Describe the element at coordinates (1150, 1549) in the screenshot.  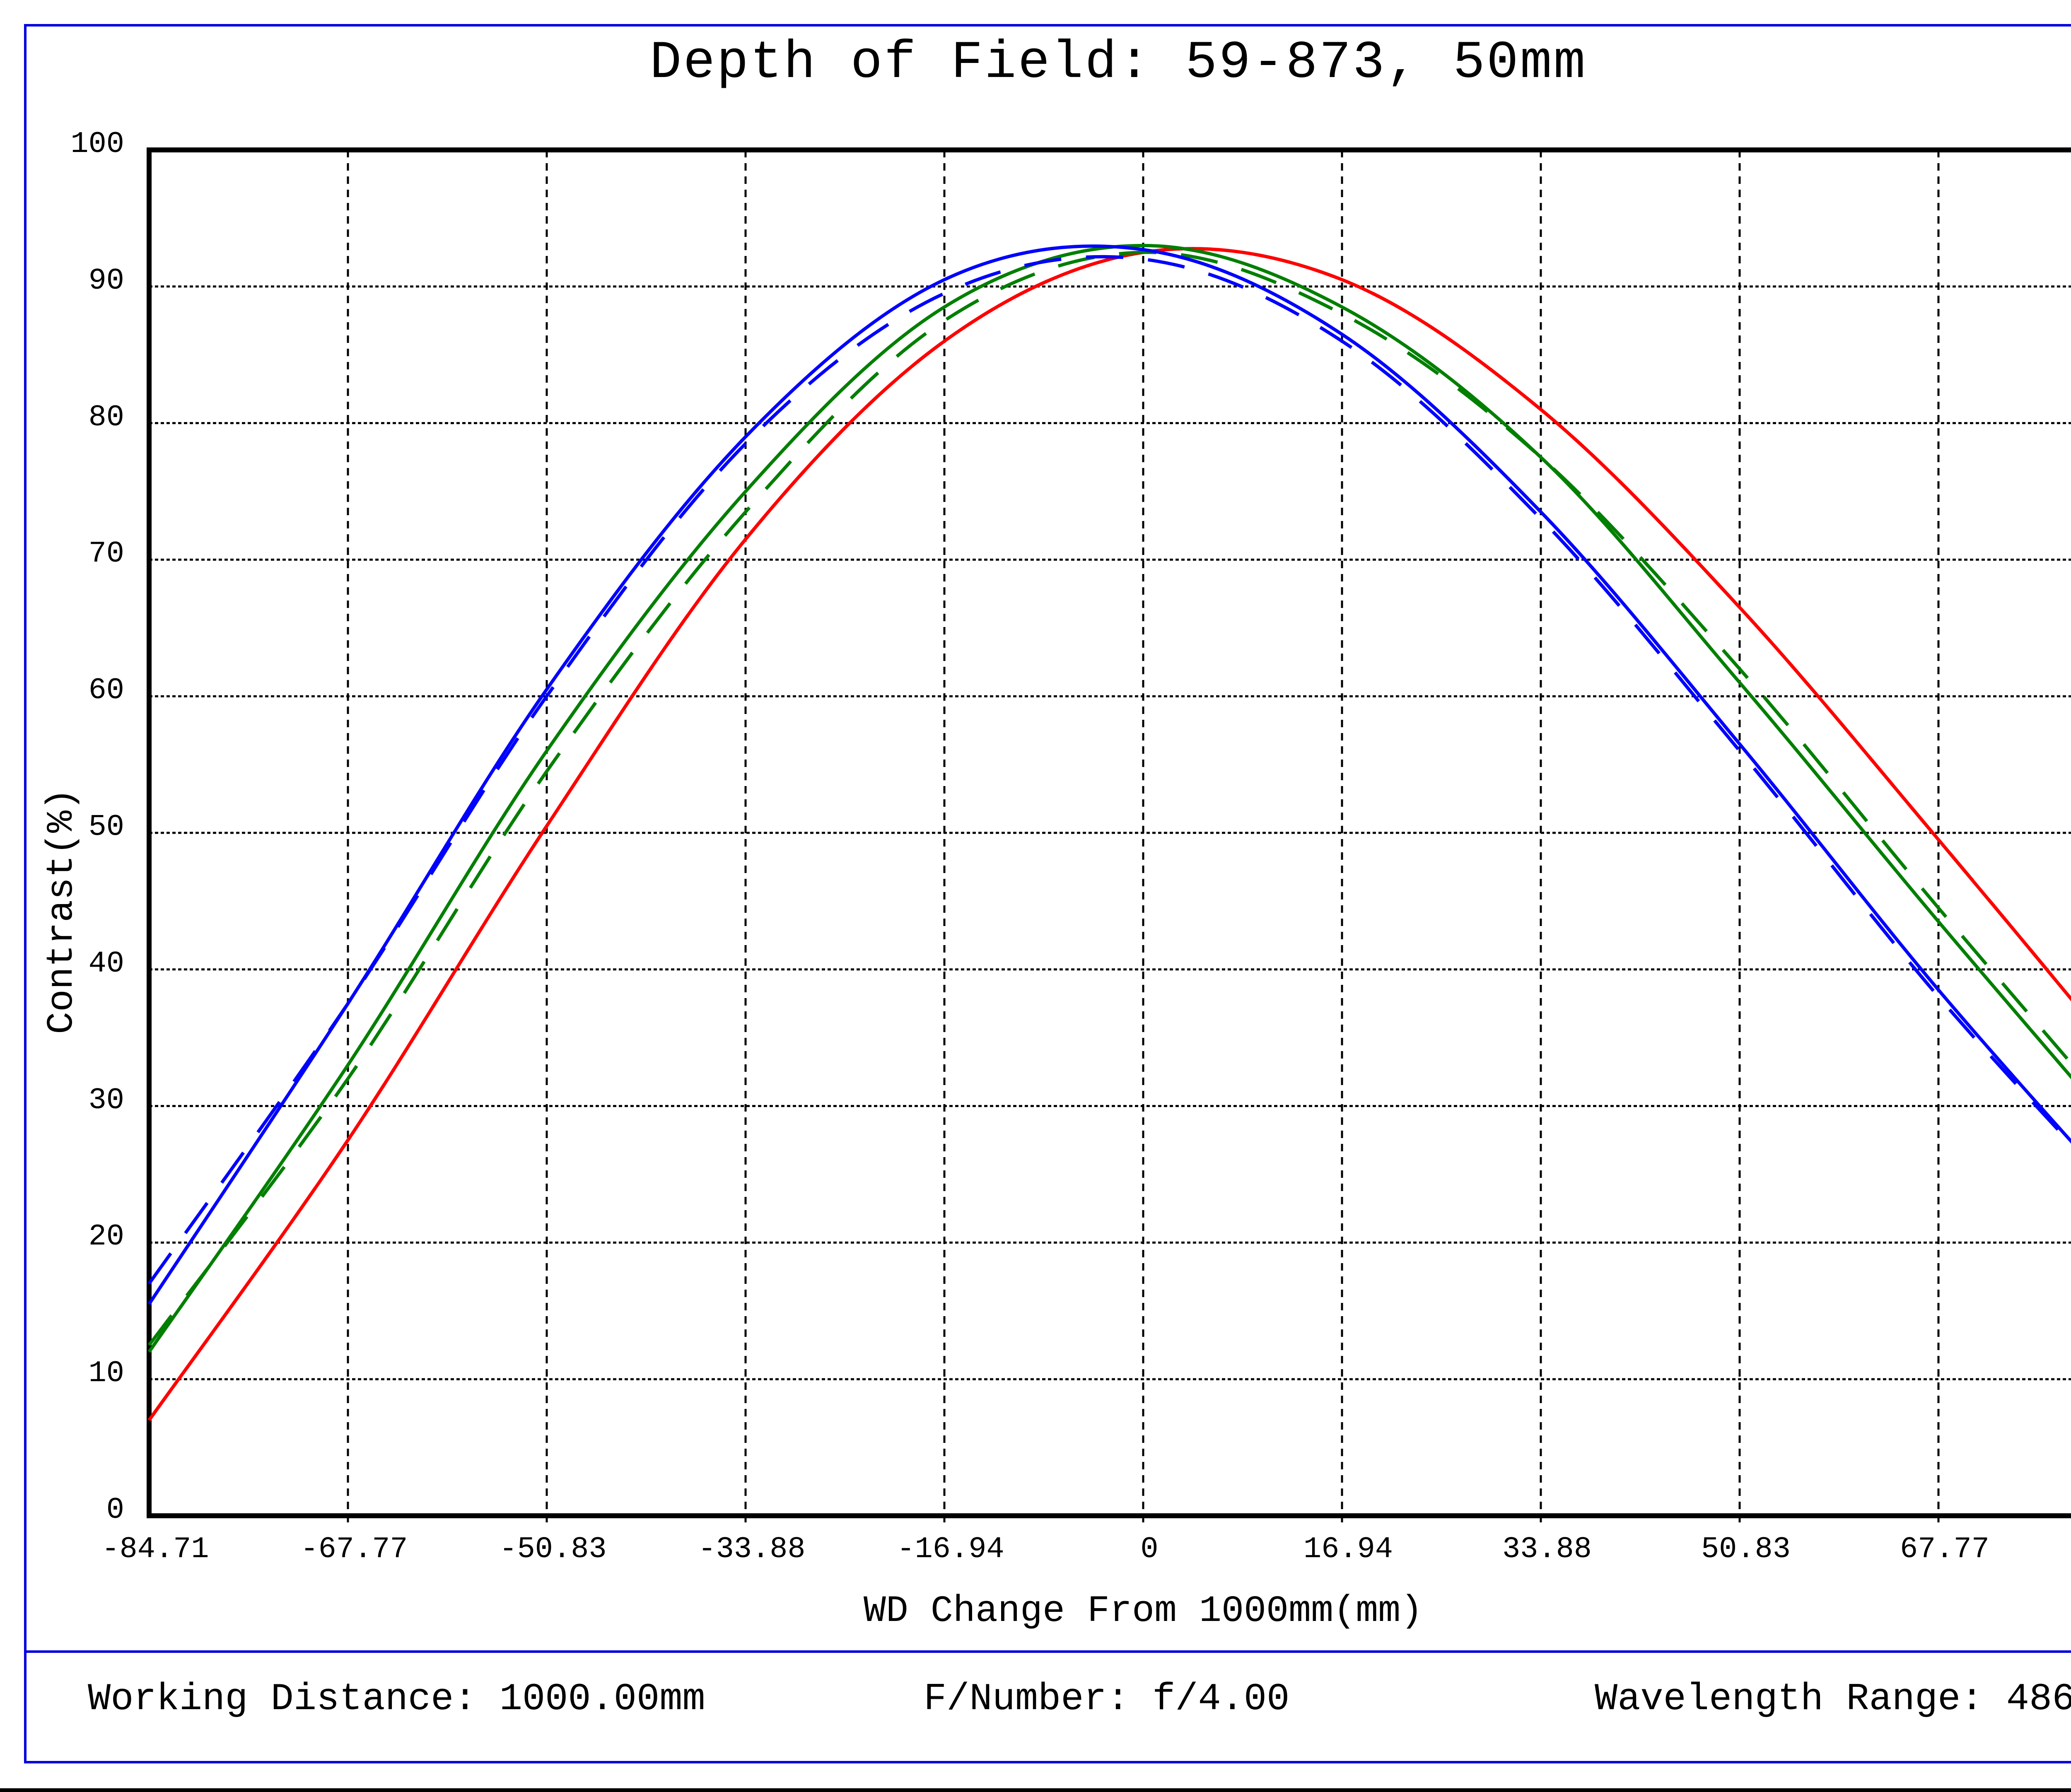
I see `x-tick-label: 0` at that location.